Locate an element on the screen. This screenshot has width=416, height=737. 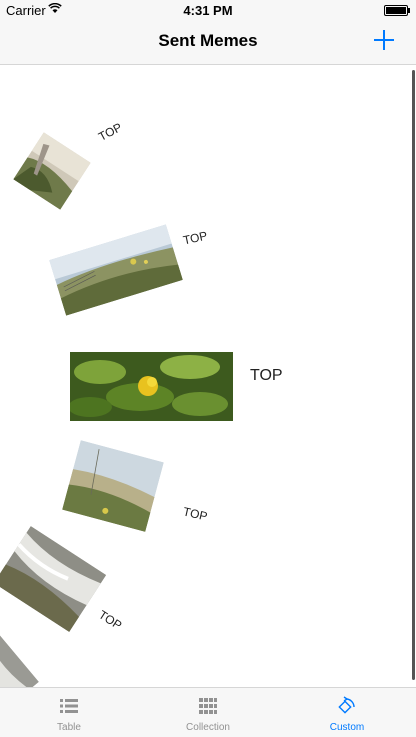
wifi-icon is located at coordinates (55, 8).